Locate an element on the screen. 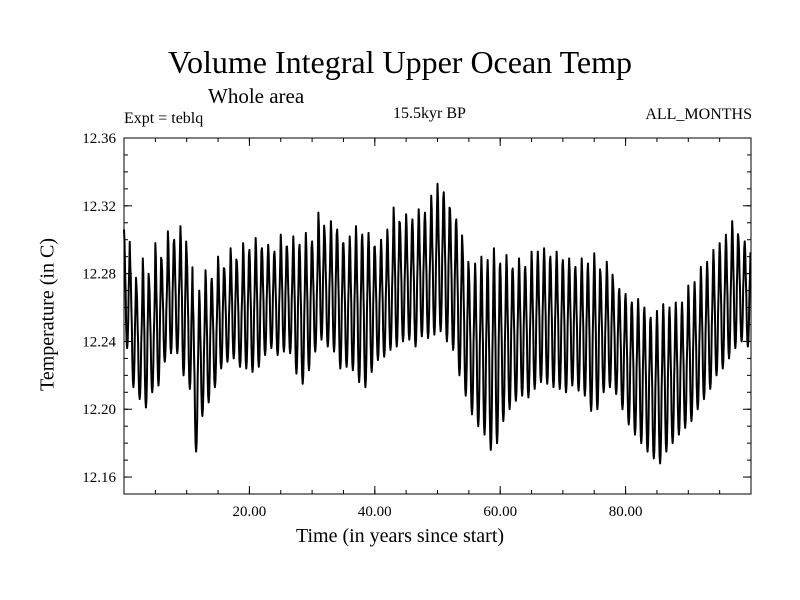  x-axis-label: Time (in years since start) is located at coordinates (400, 536).